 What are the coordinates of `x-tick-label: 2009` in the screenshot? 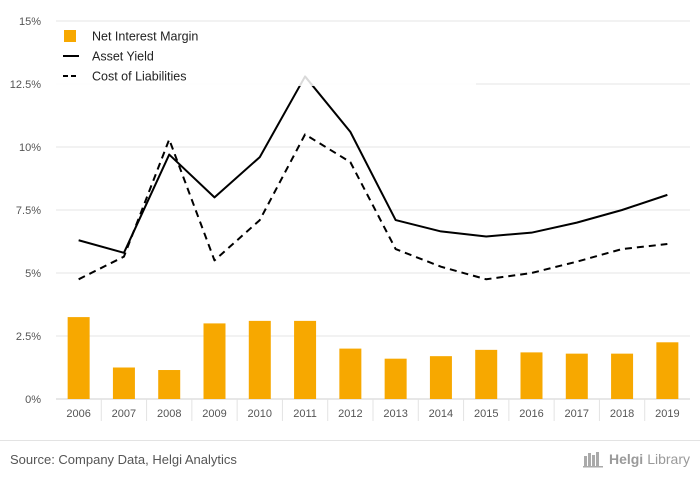 It's located at (214, 414).